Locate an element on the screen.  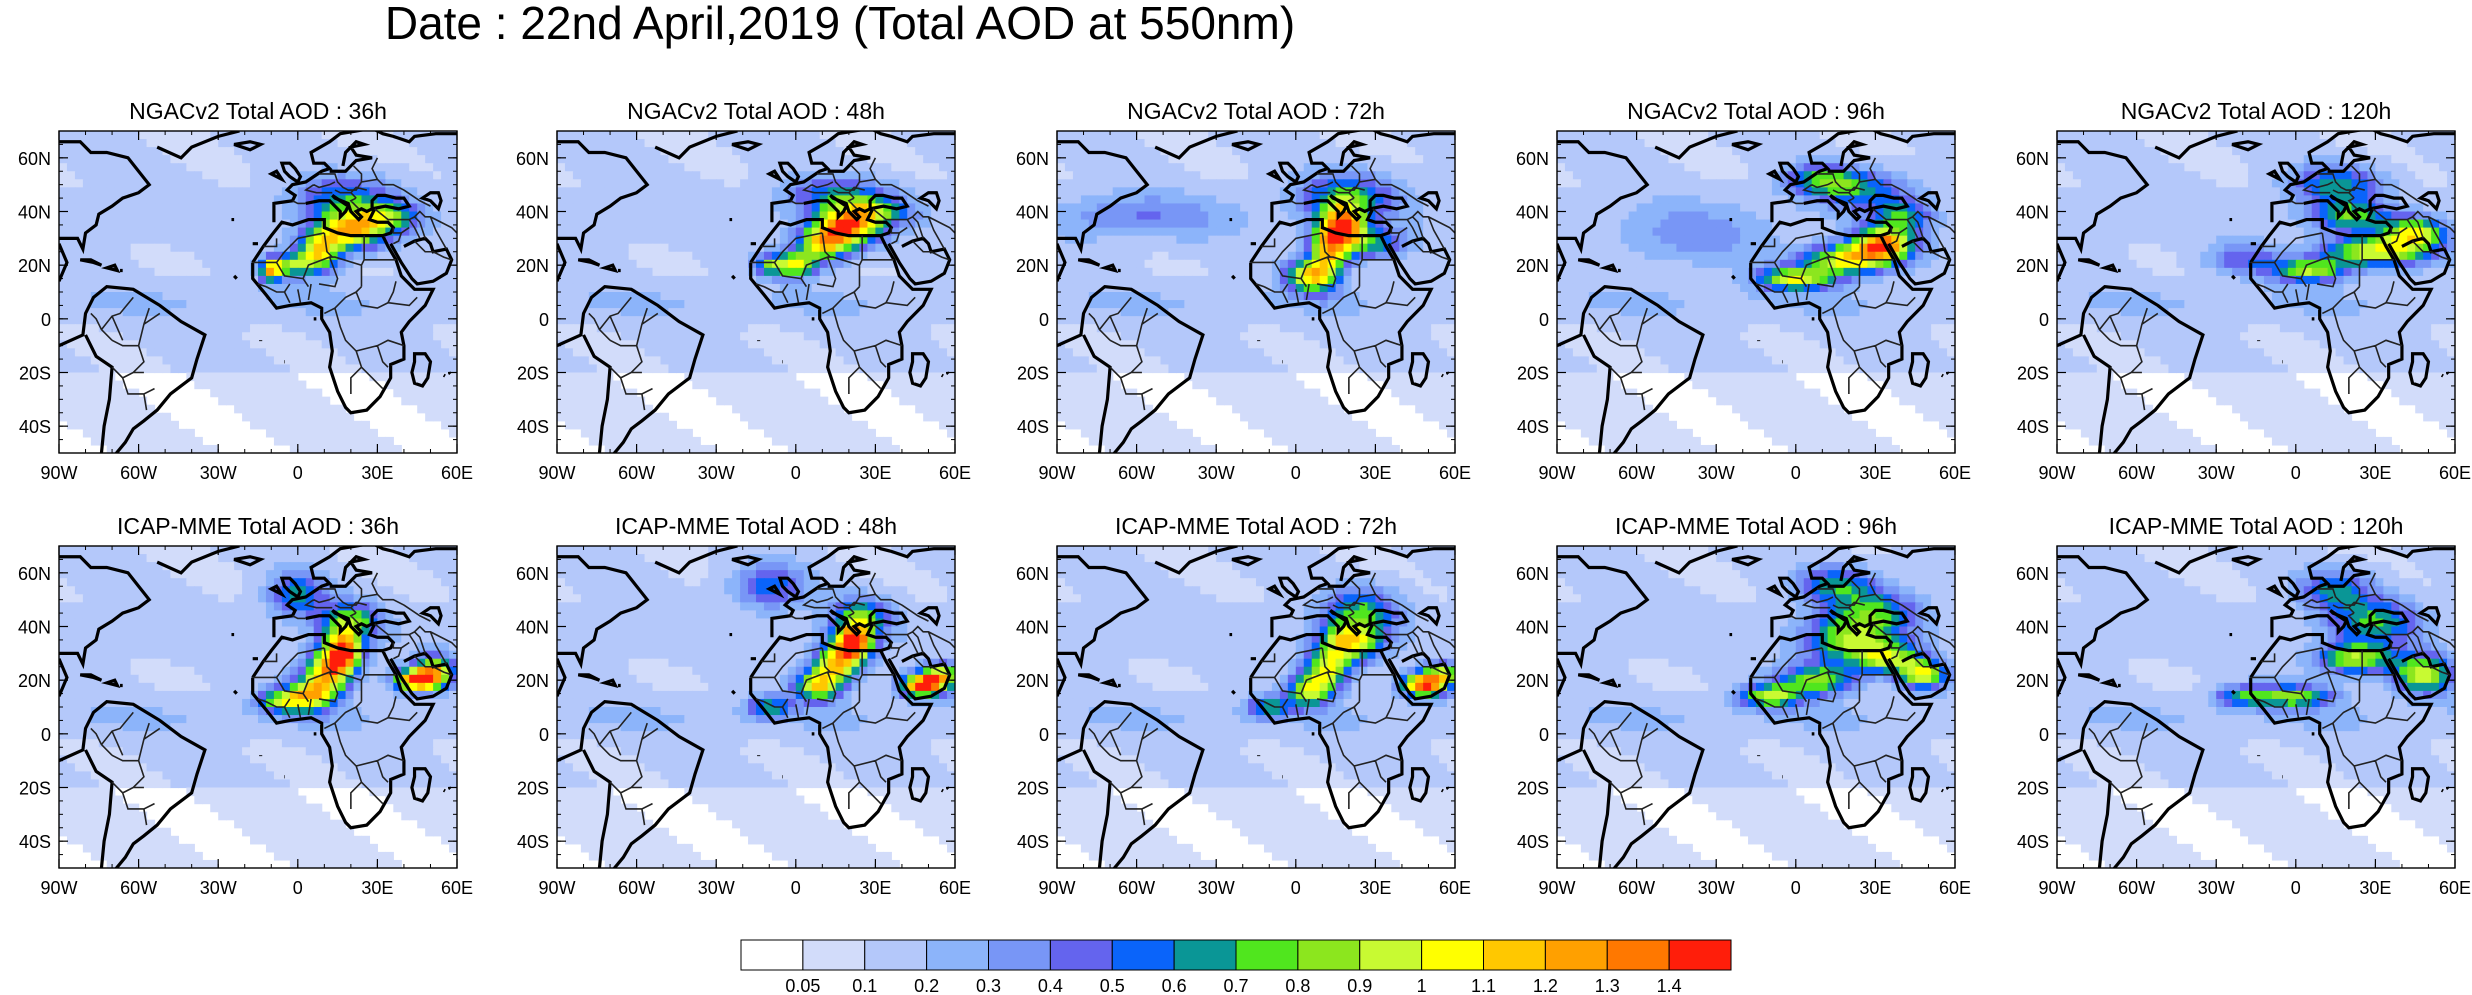
panel-title: NGACv2 Total AOD : 48h is located at coordinates (756, 111).